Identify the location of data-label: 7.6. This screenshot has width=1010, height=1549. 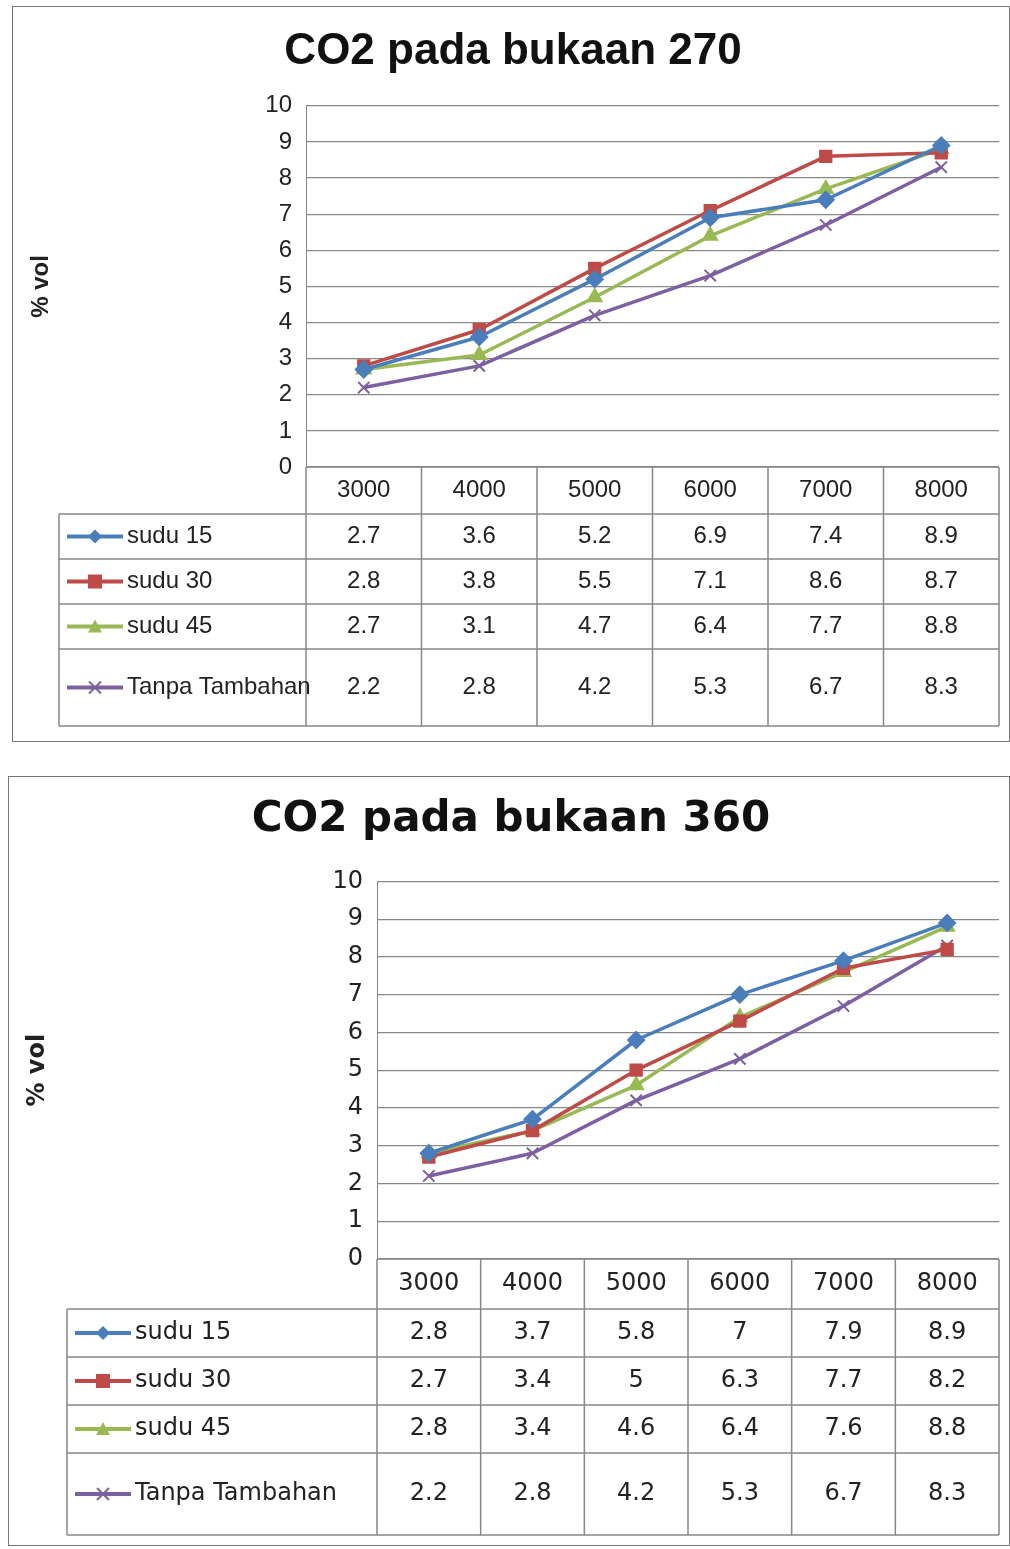
(843, 1427).